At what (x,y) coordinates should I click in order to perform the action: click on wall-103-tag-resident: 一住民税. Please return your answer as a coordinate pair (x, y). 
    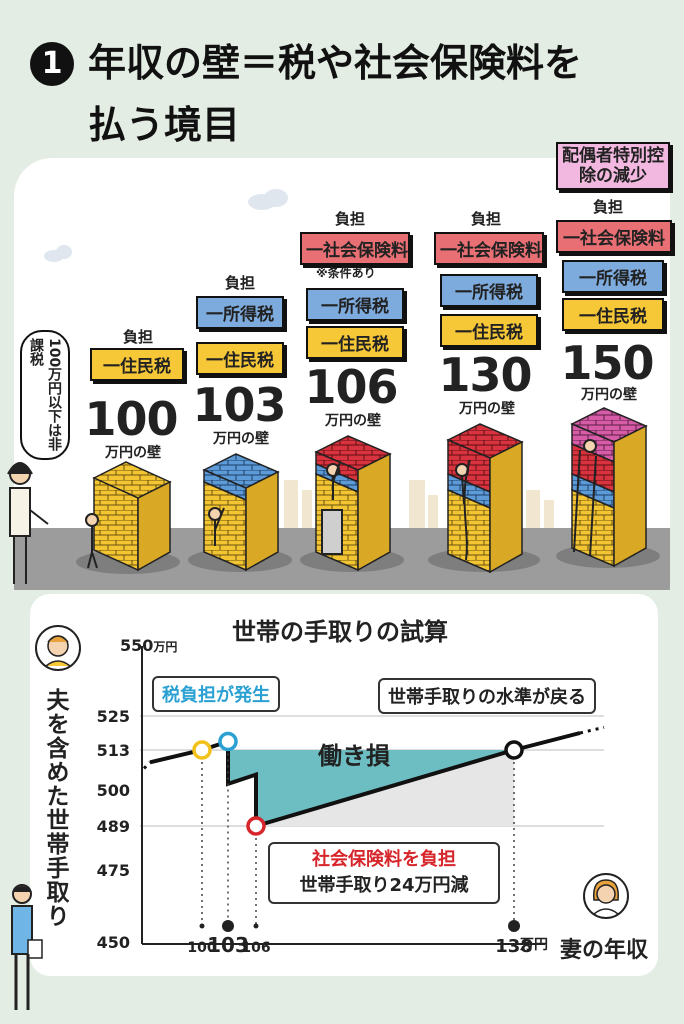
    Looking at the image, I should click on (240, 358).